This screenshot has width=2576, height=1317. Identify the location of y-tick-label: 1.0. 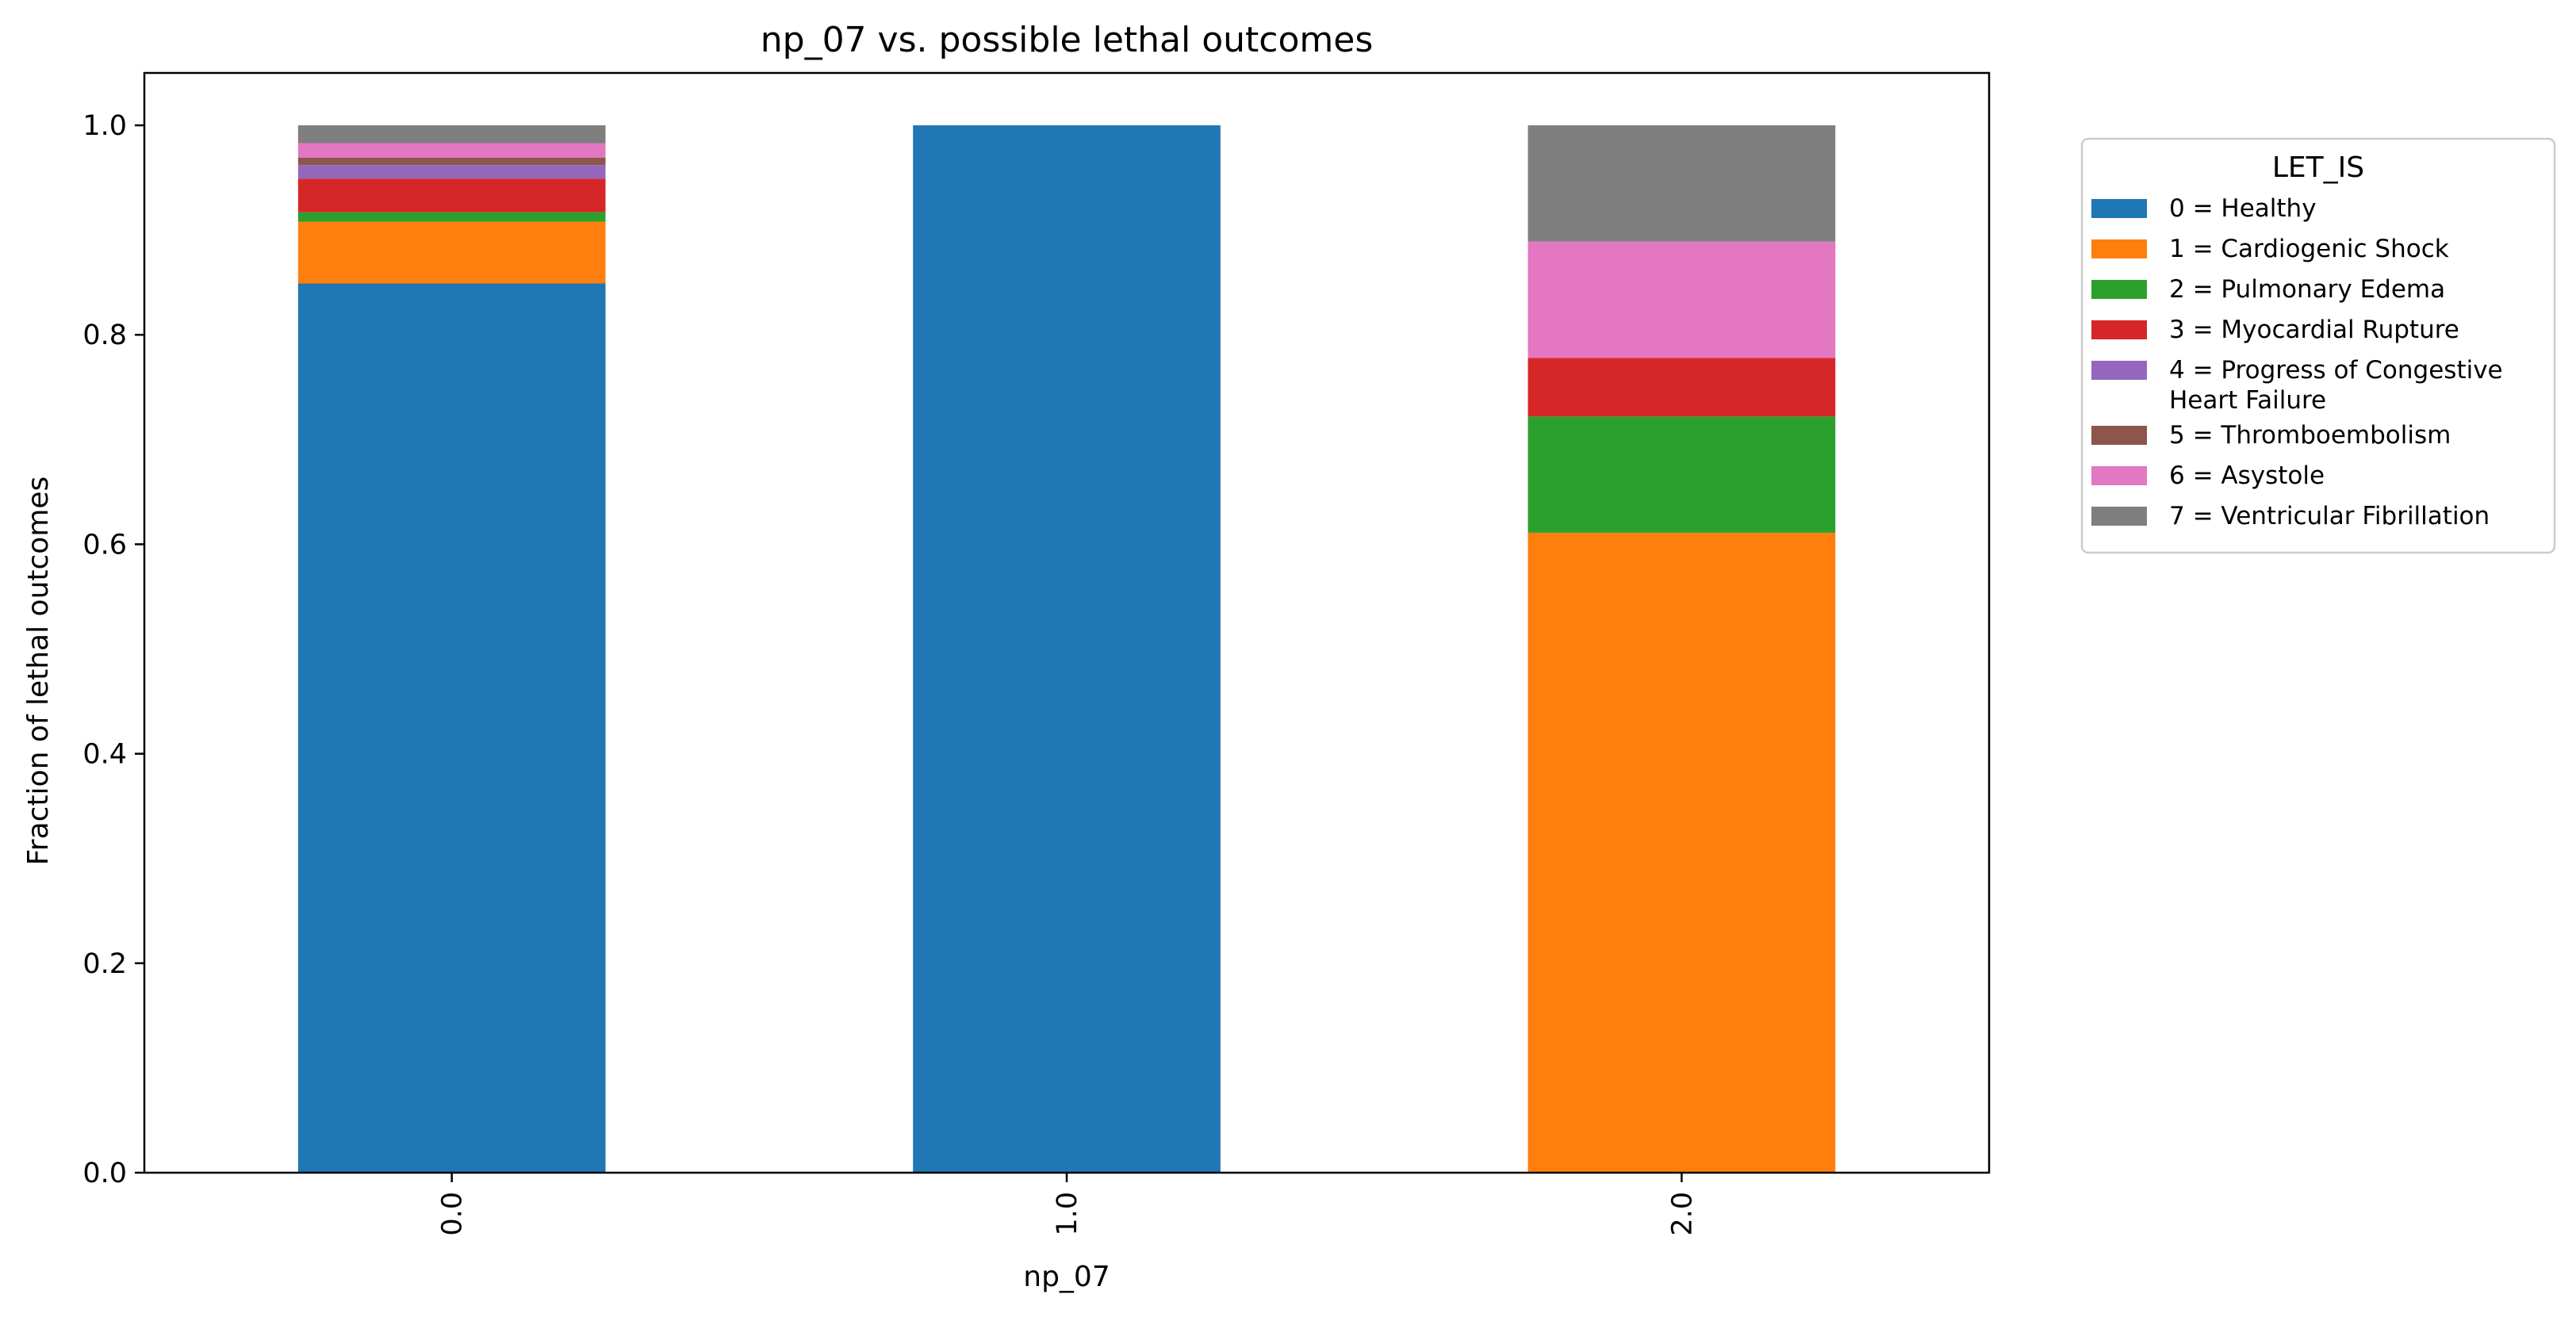
(105, 126).